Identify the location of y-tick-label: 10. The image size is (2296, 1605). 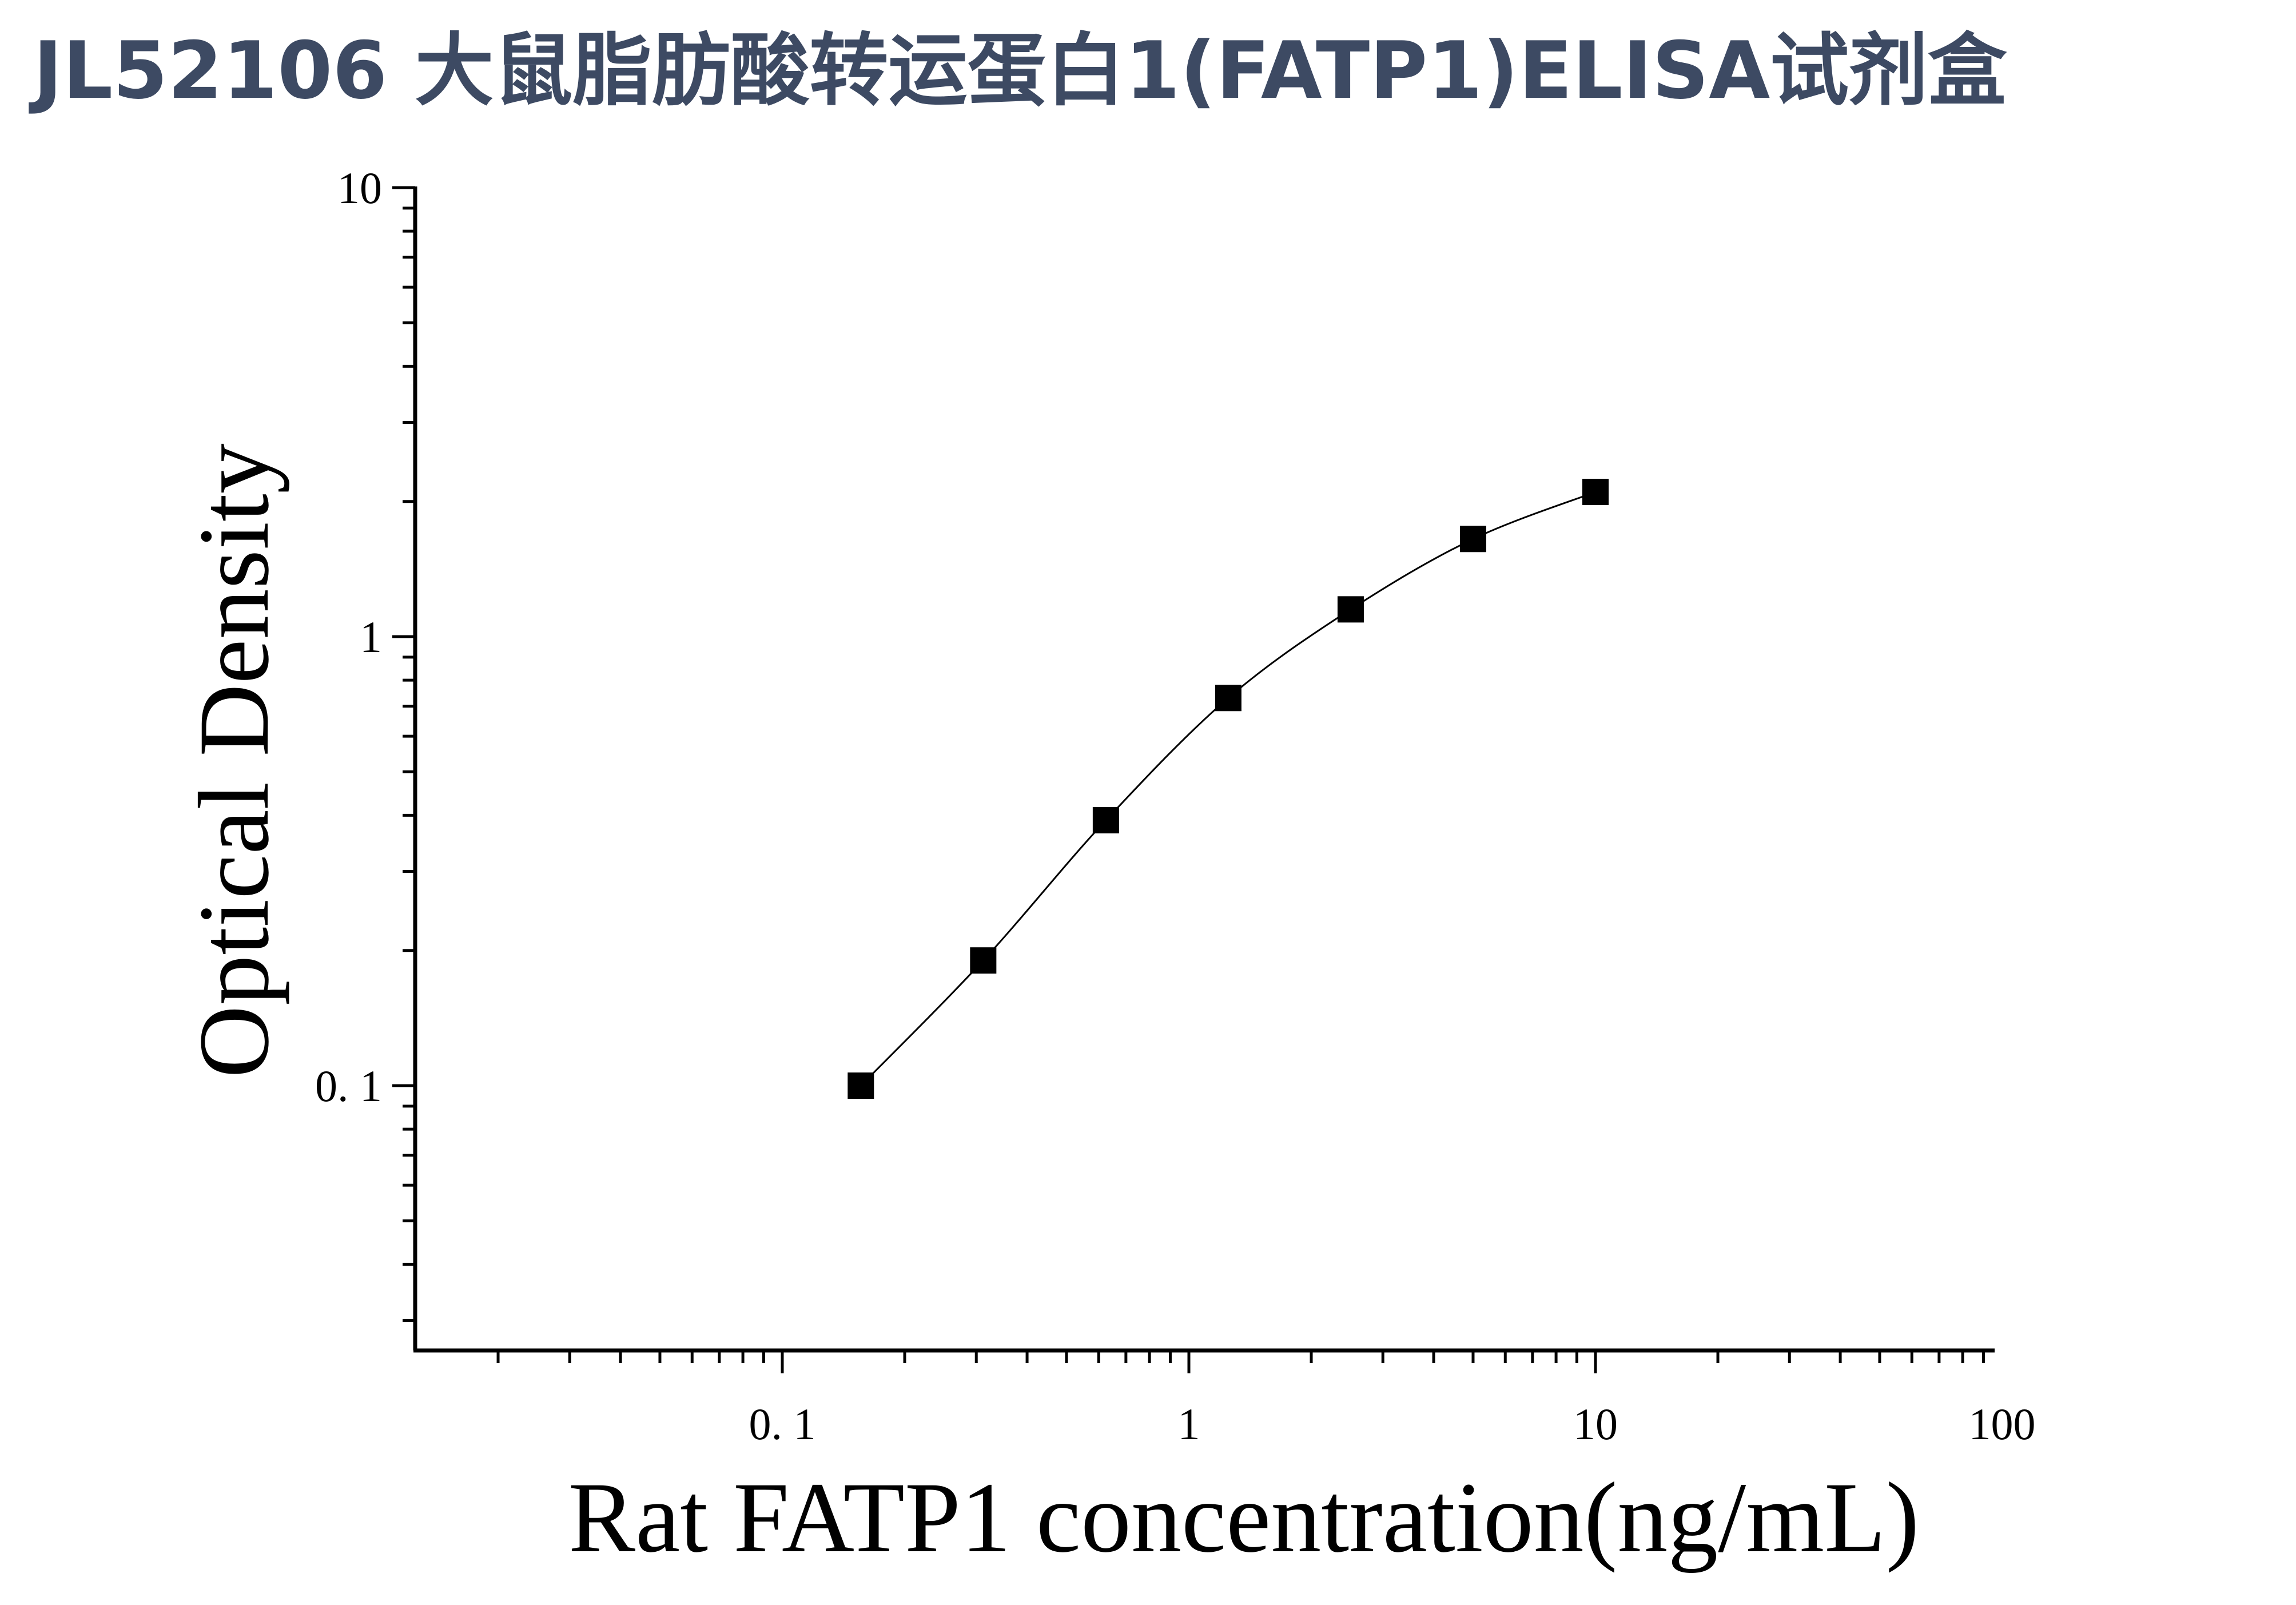
(359, 188).